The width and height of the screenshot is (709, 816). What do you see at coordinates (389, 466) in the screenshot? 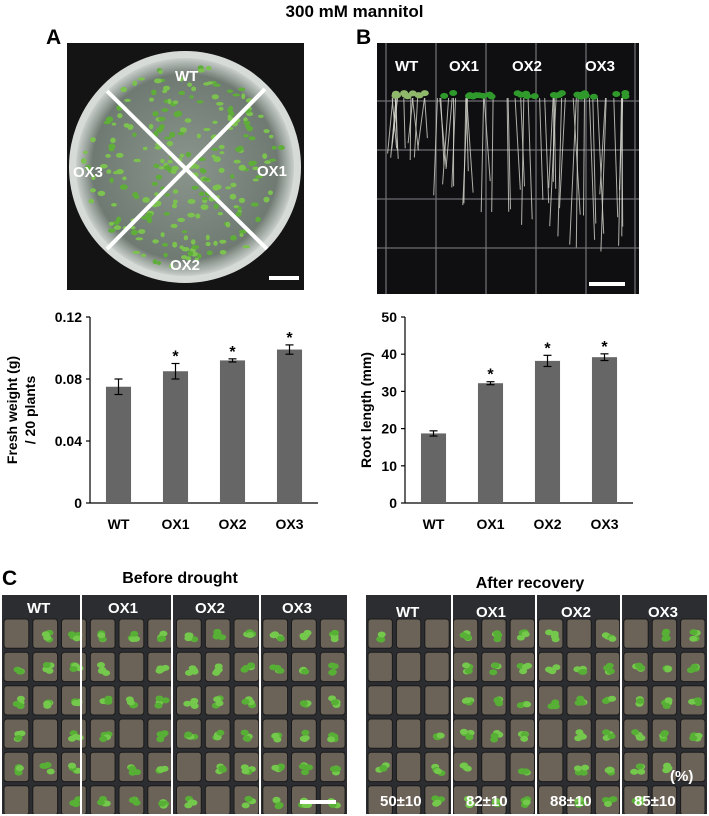
I see `y-tick-label: 10` at bounding box center [389, 466].